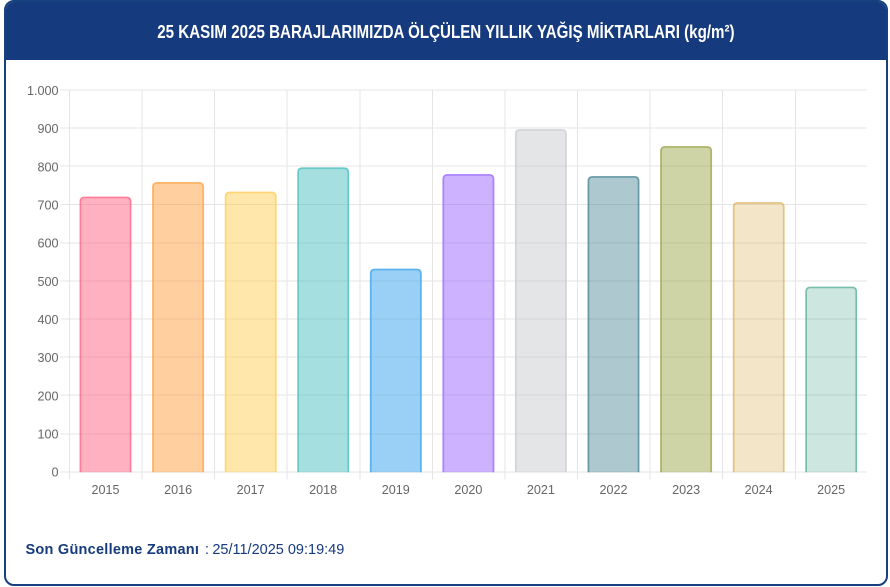 This screenshot has width=890, height=587. Describe the element at coordinates (54, 473) in the screenshot. I see `svg-text: 0` at that location.